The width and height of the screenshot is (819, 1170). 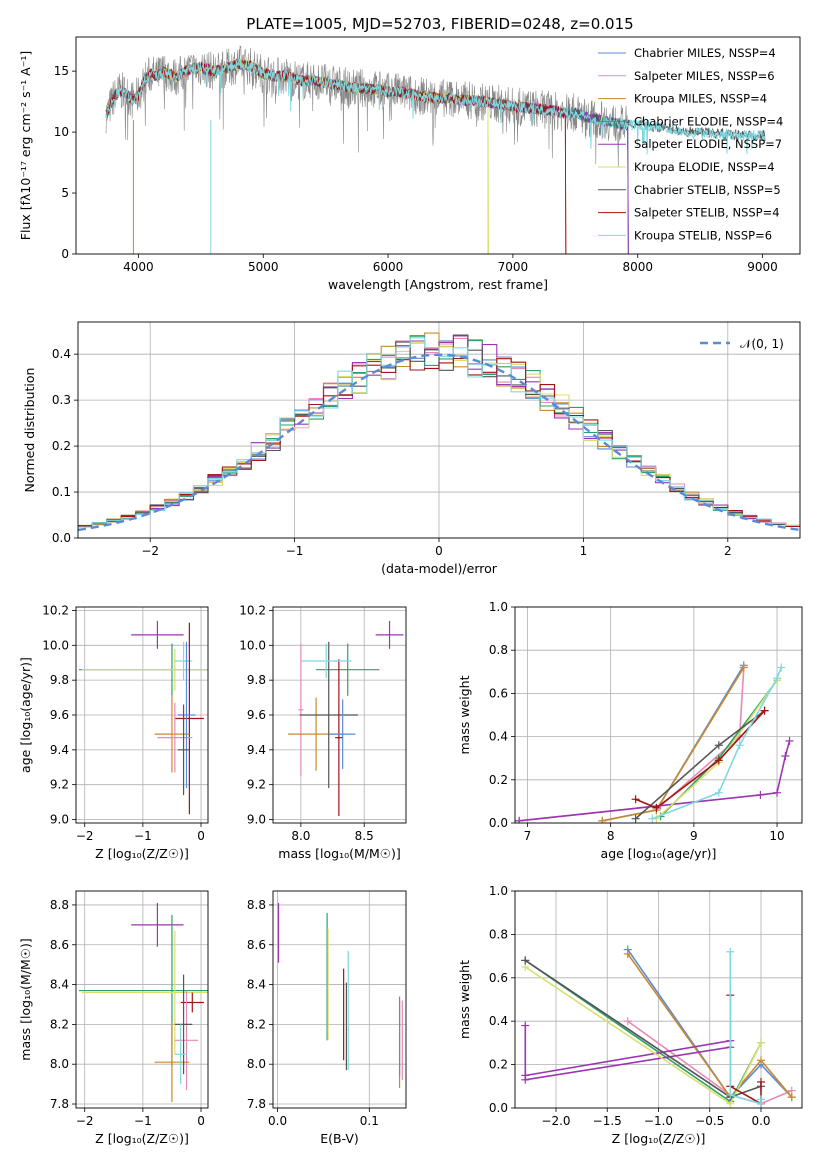 I want to click on y-tick-label: 0.8, so click(x=498, y=650).